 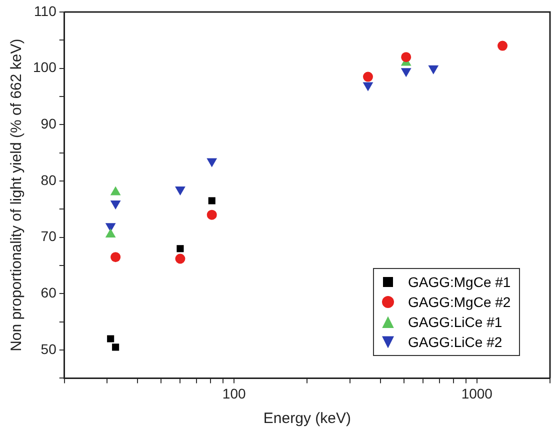 What do you see at coordinates (45, 10) in the screenshot?
I see `y-tick-label: 110` at bounding box center [45, 10].